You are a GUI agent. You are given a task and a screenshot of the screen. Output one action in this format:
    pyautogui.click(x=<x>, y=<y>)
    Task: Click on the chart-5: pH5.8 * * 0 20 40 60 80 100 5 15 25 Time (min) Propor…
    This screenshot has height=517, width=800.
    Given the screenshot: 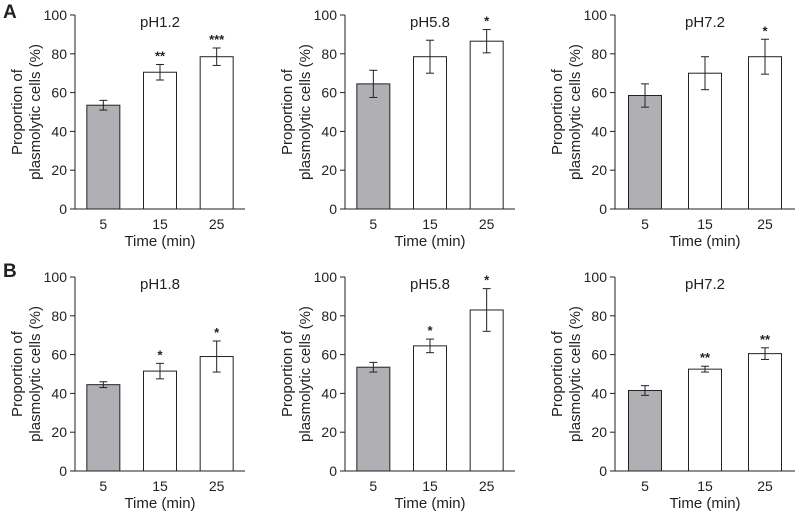 What is the action you would take?
    pyautogui.click(x=397, y=390)
    